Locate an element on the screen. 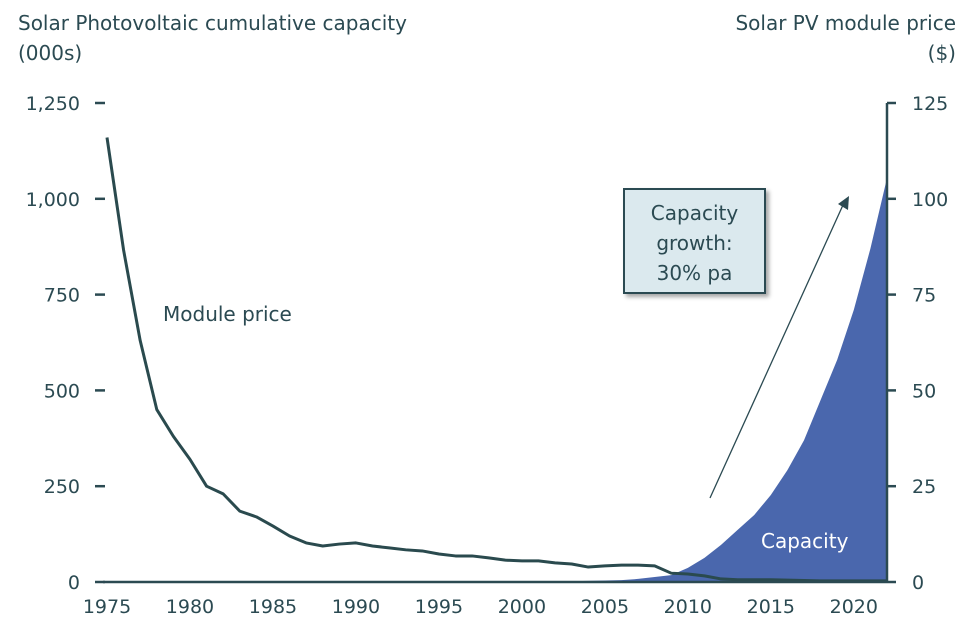 The image size is (974, 637). module-price-label: Module price is located at coordinates (227, 314).